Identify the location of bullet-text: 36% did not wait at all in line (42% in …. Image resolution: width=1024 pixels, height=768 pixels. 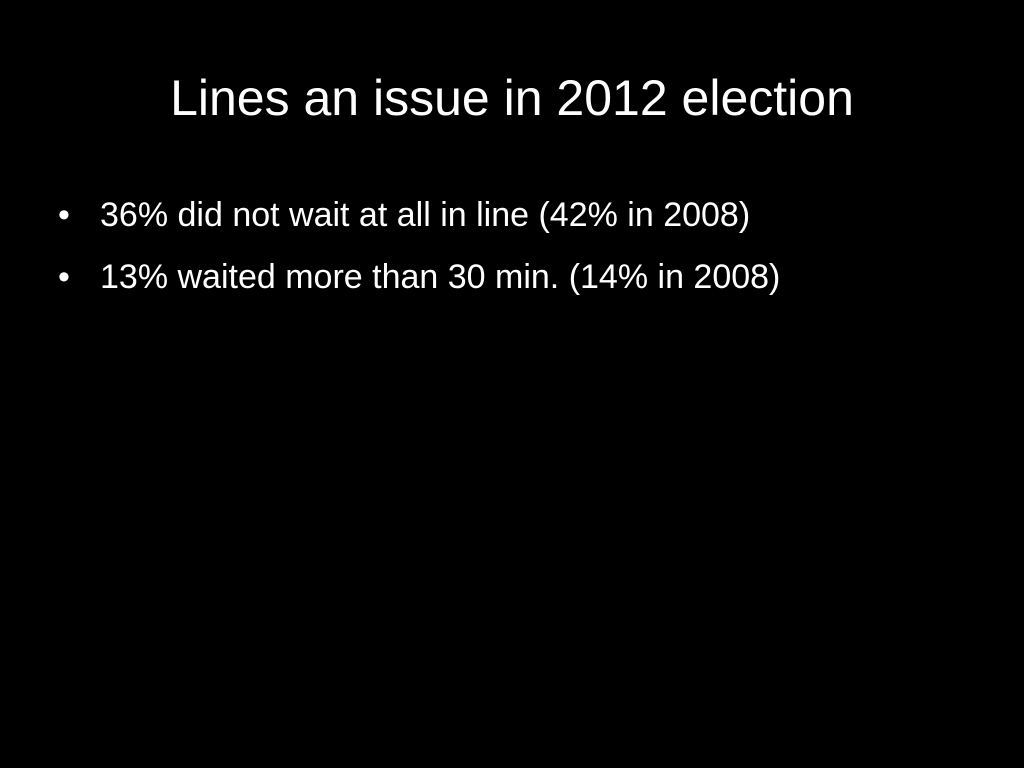
(425, 215).